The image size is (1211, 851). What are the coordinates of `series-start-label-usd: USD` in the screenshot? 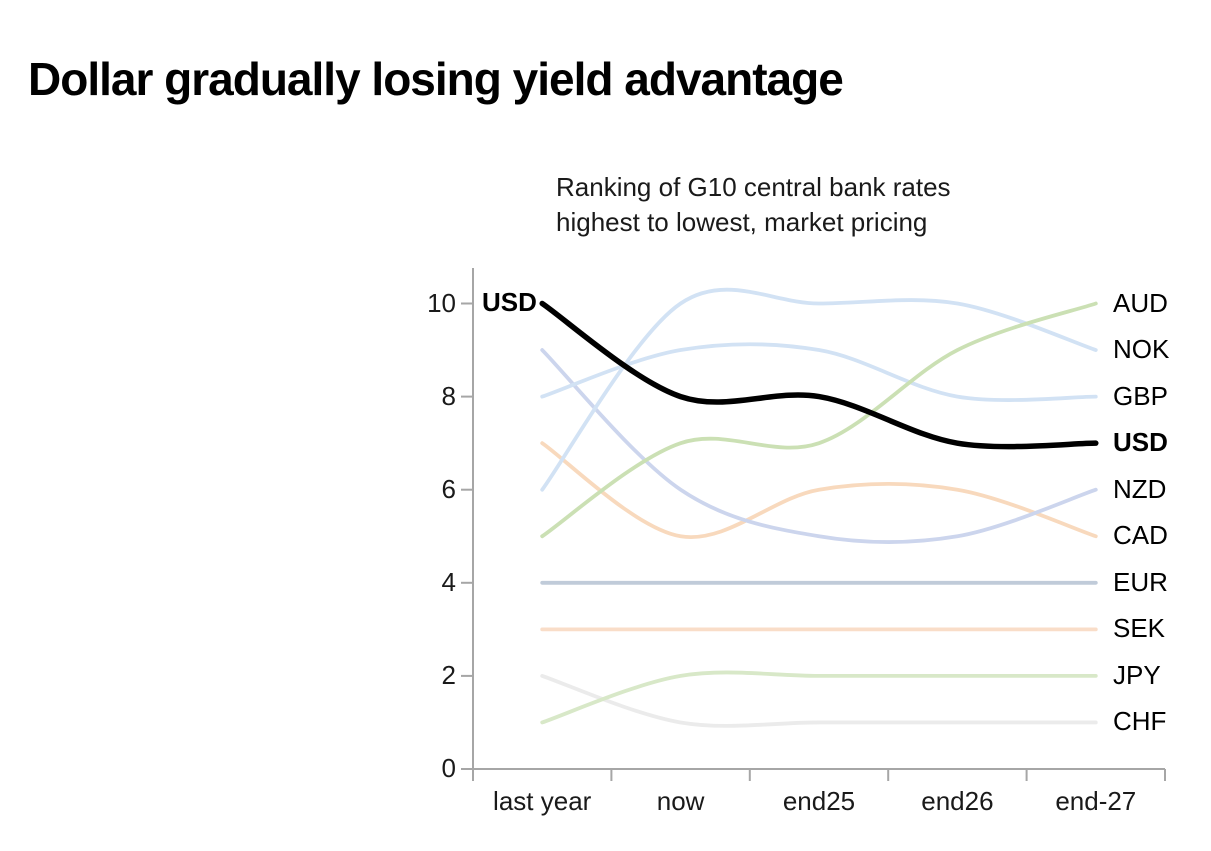 It's located at (509, 301).